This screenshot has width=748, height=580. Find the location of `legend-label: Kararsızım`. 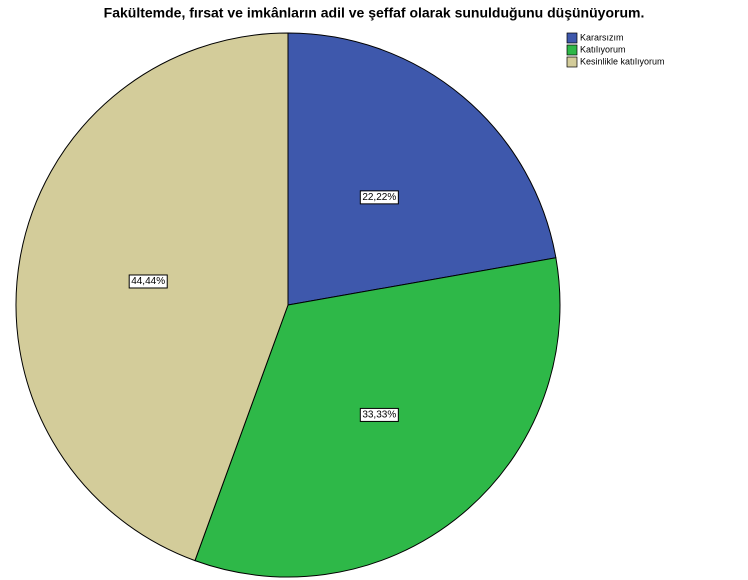

legend-label: Kararsızım is located at coordinates (602, 37).